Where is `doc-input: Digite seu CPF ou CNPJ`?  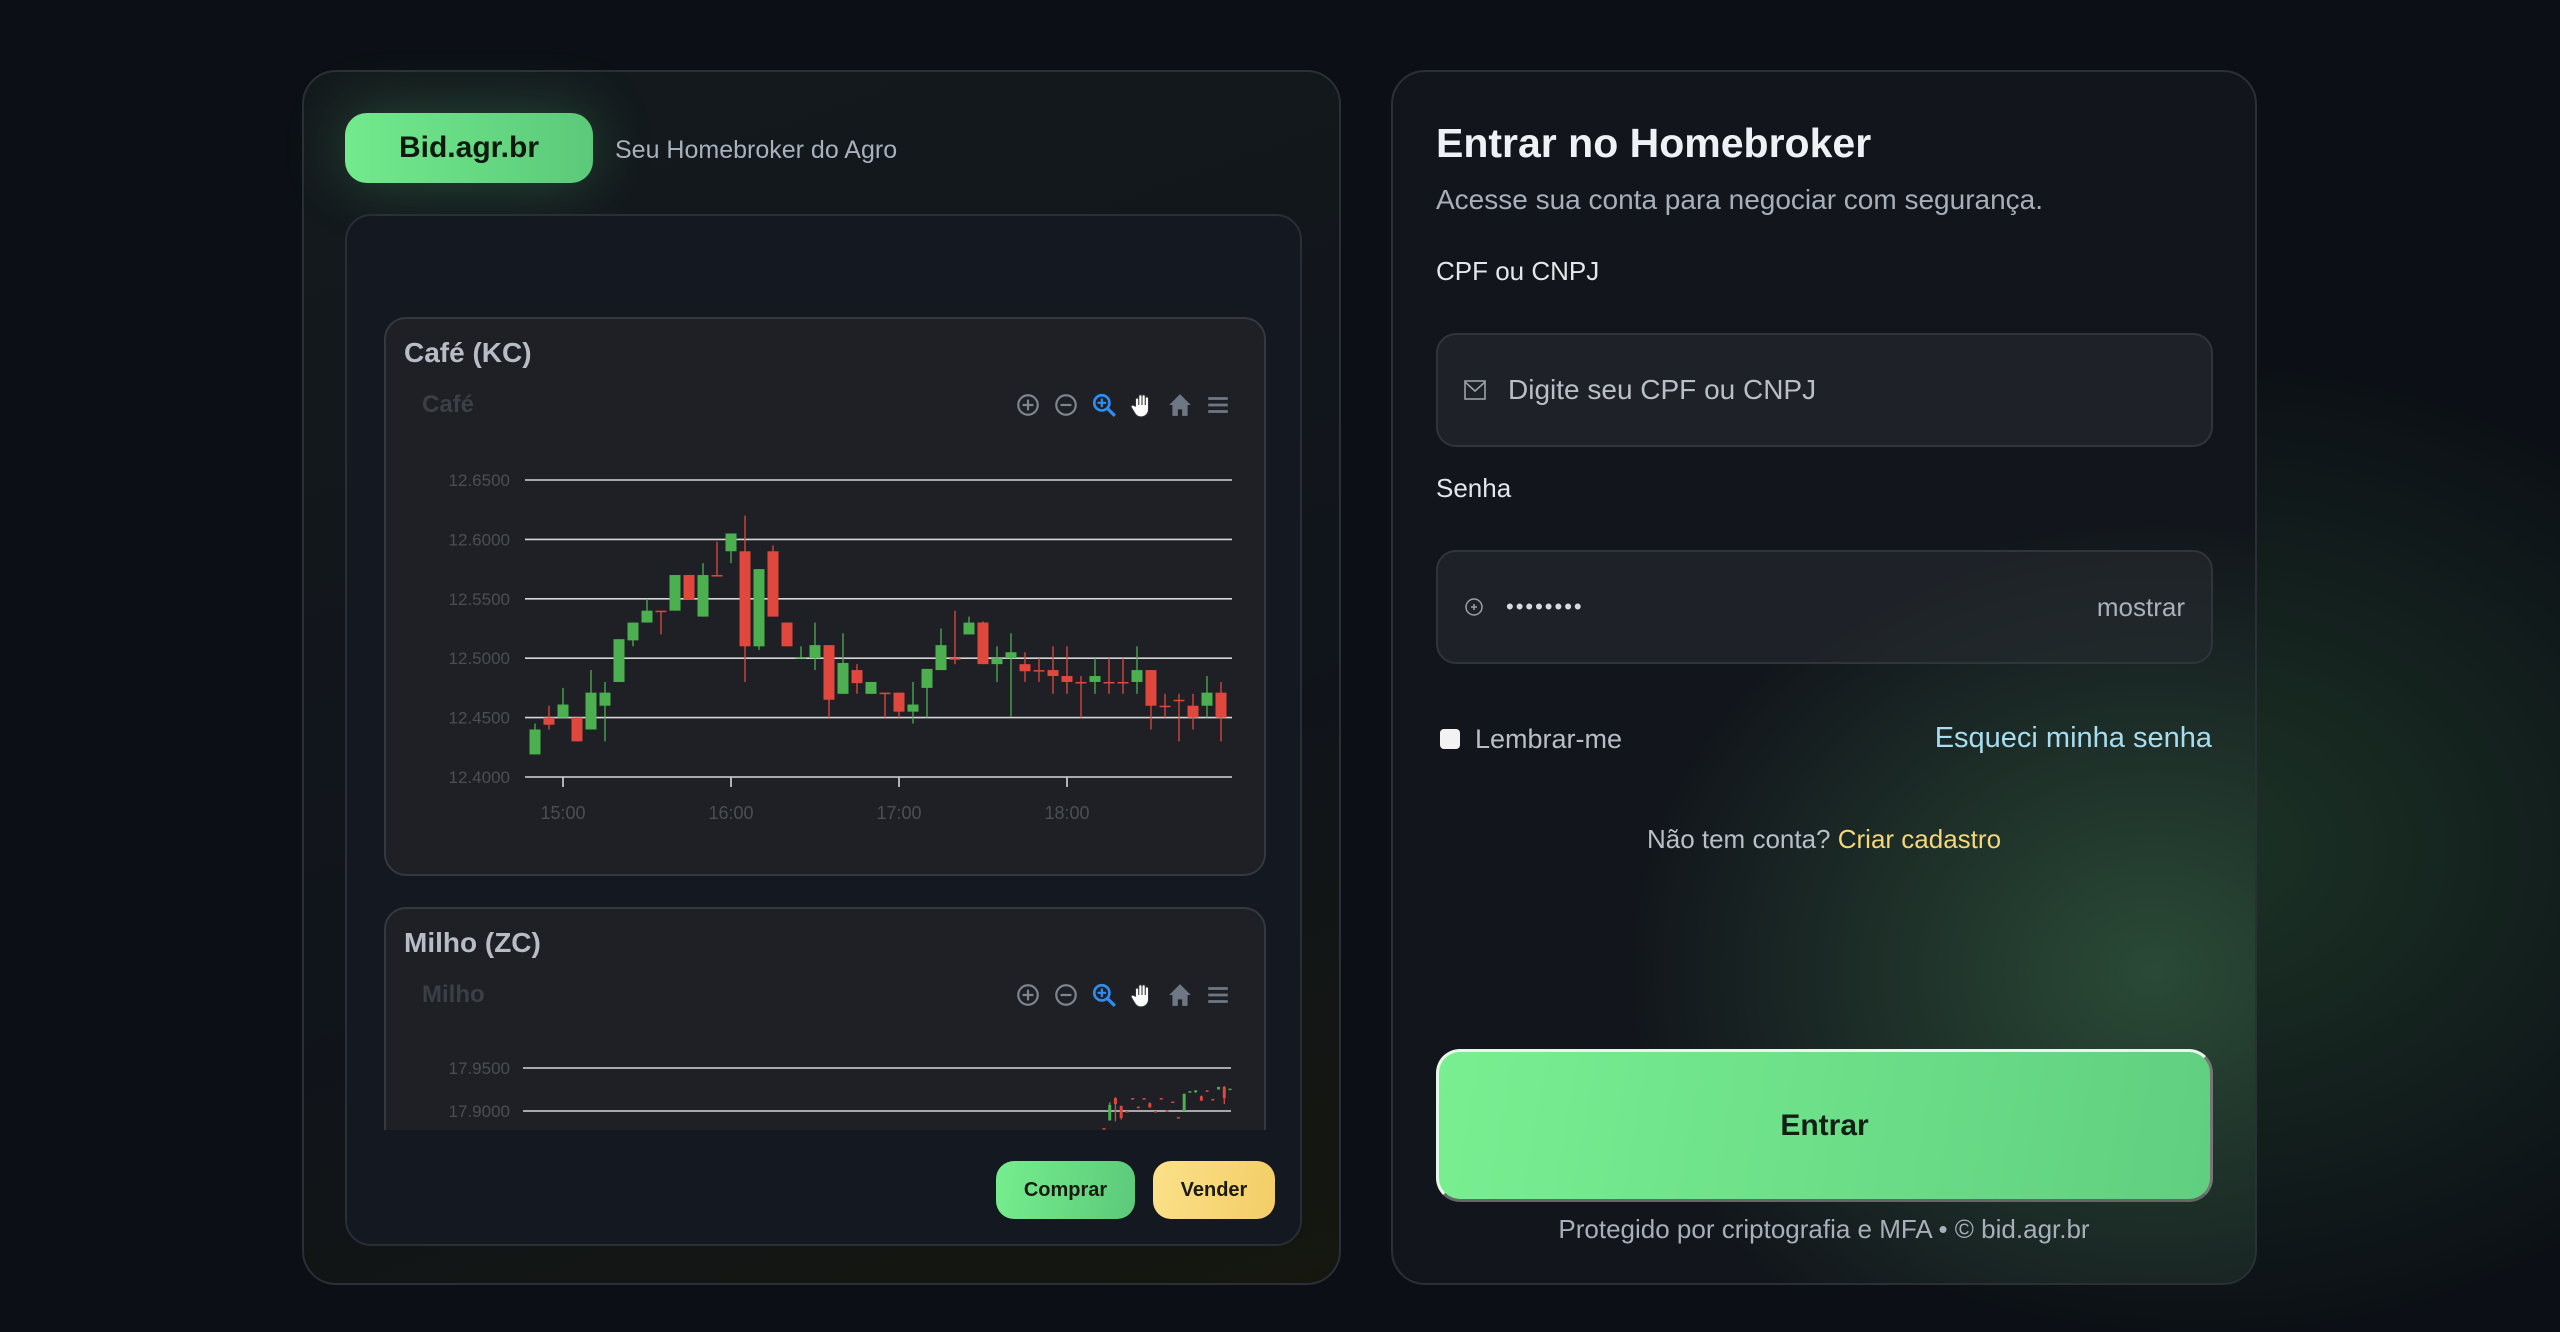 doc-input: Digite seu CPF ou CNPJ is located at coordinates (1824, 390).